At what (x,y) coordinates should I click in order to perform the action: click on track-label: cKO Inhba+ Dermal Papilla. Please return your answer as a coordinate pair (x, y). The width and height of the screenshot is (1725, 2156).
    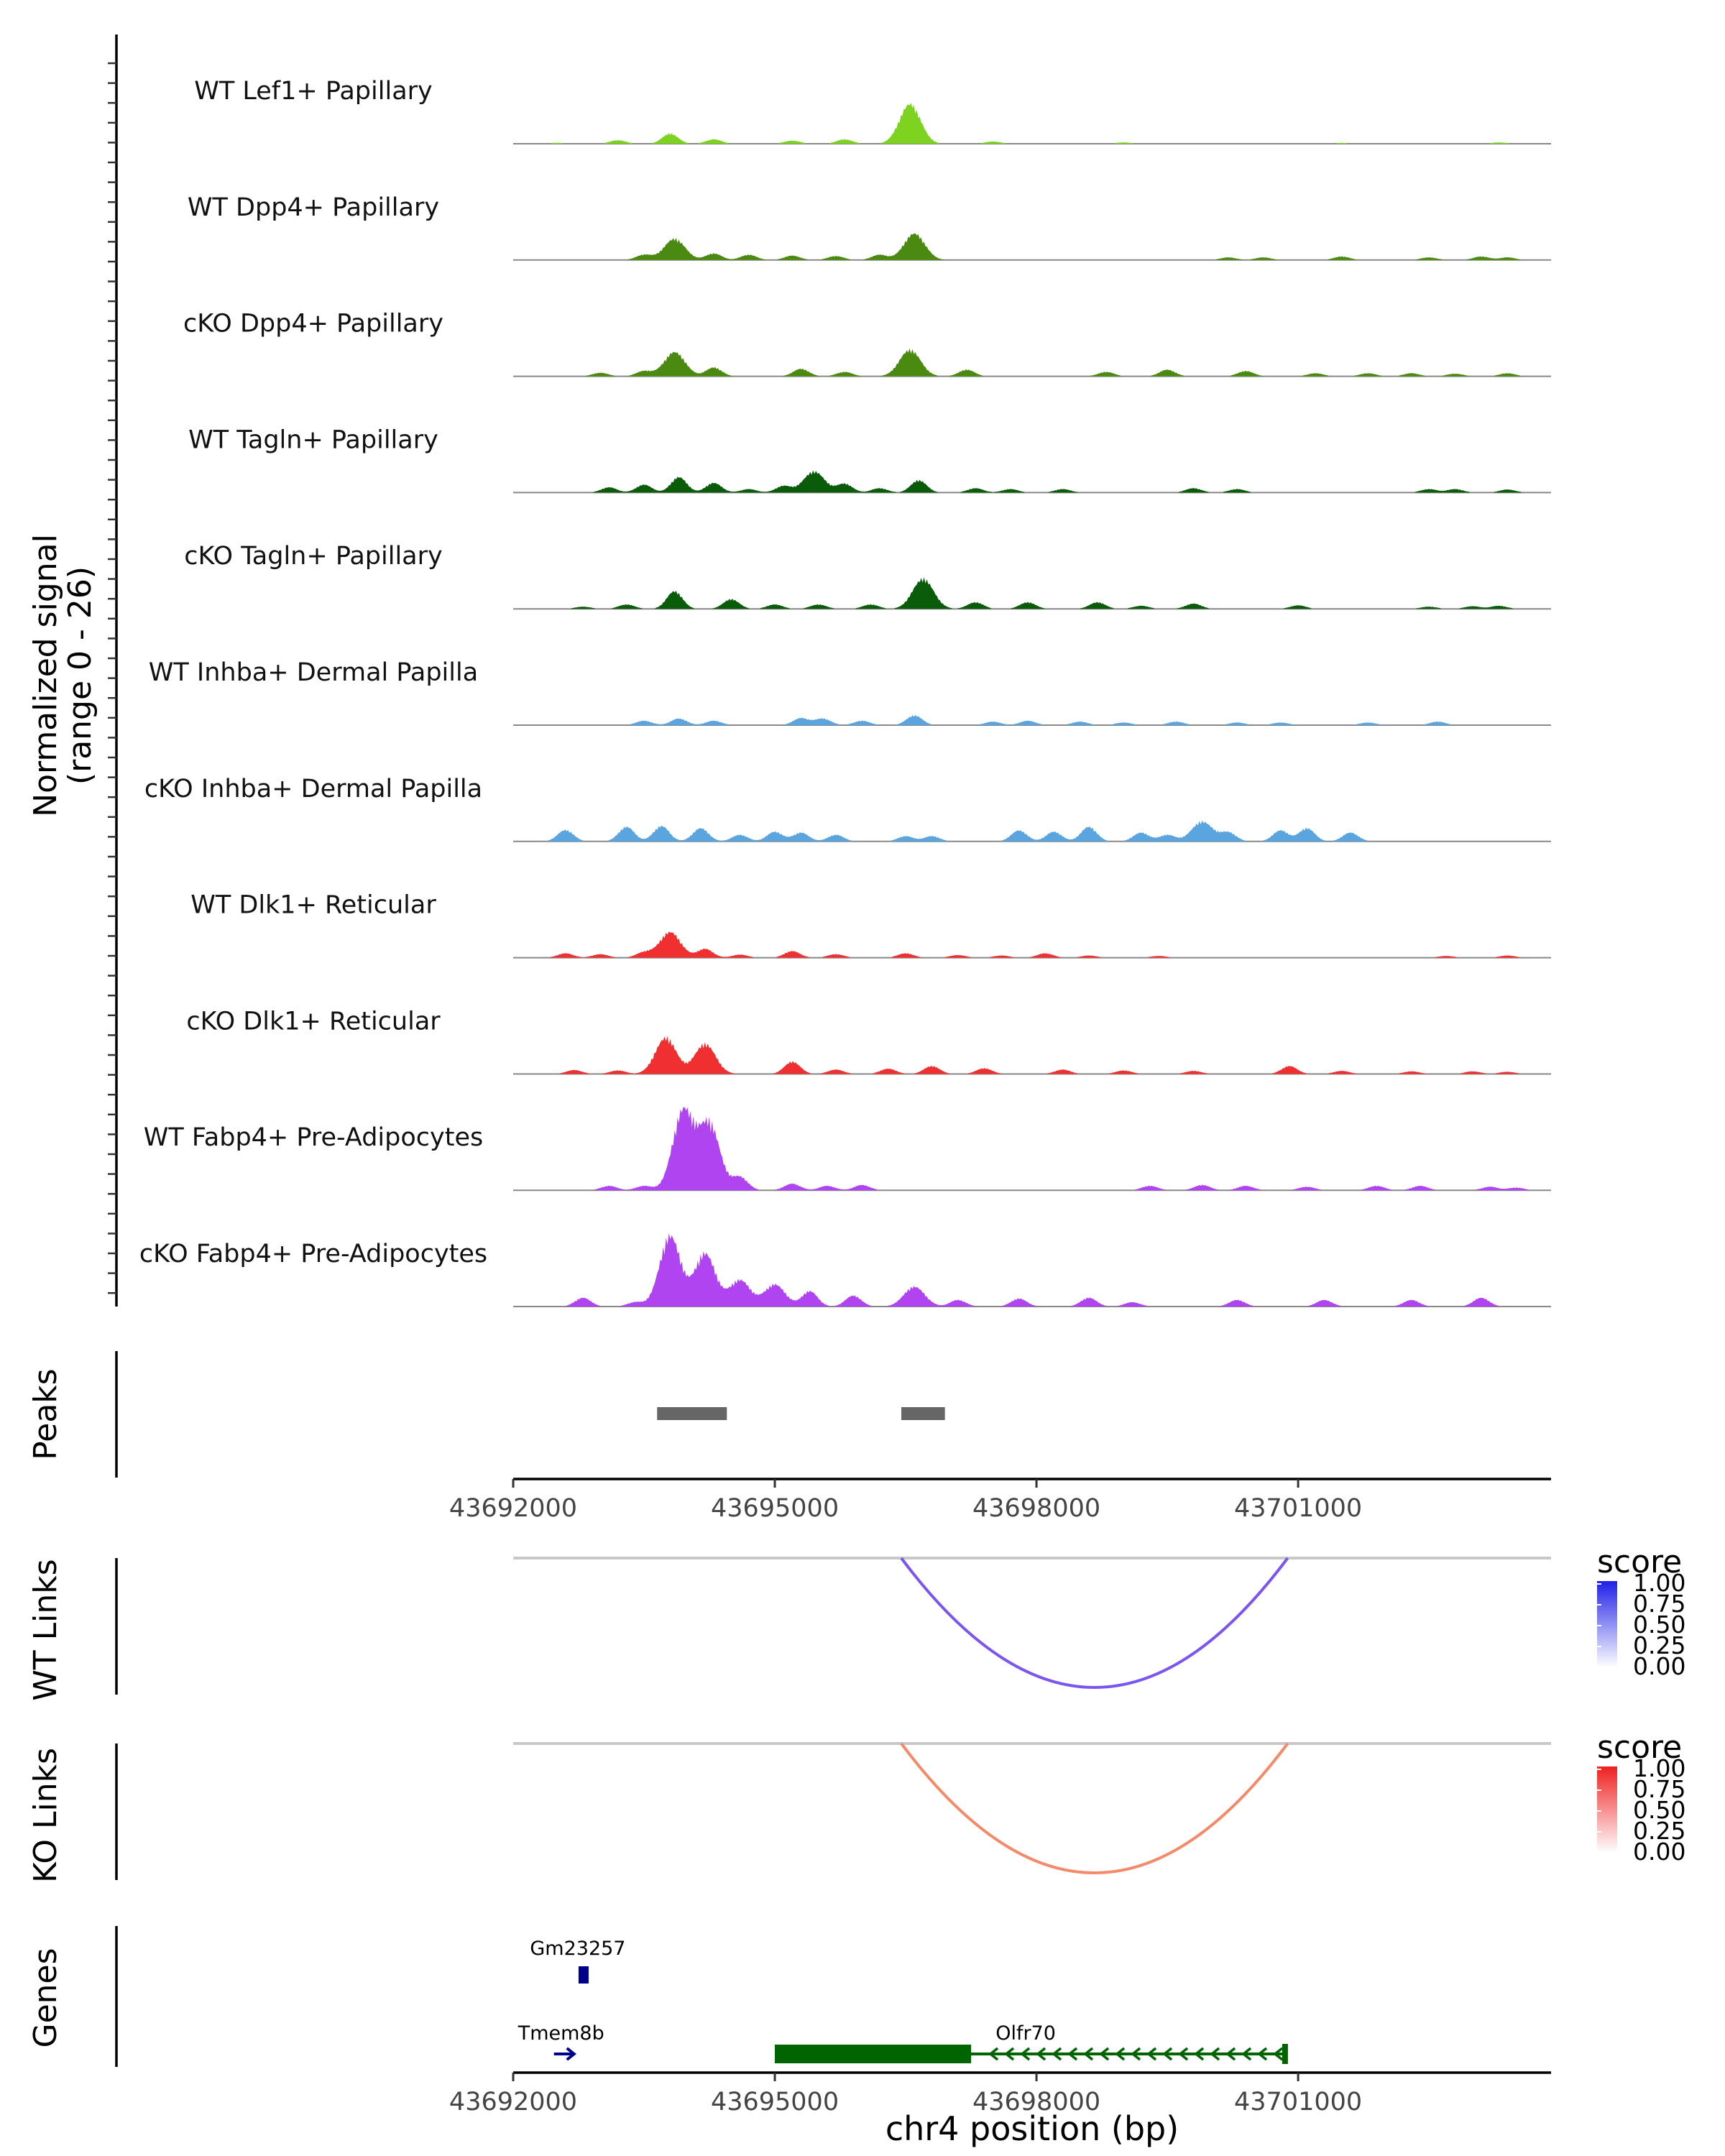
    Looking at the image, I should click on (313, 789).